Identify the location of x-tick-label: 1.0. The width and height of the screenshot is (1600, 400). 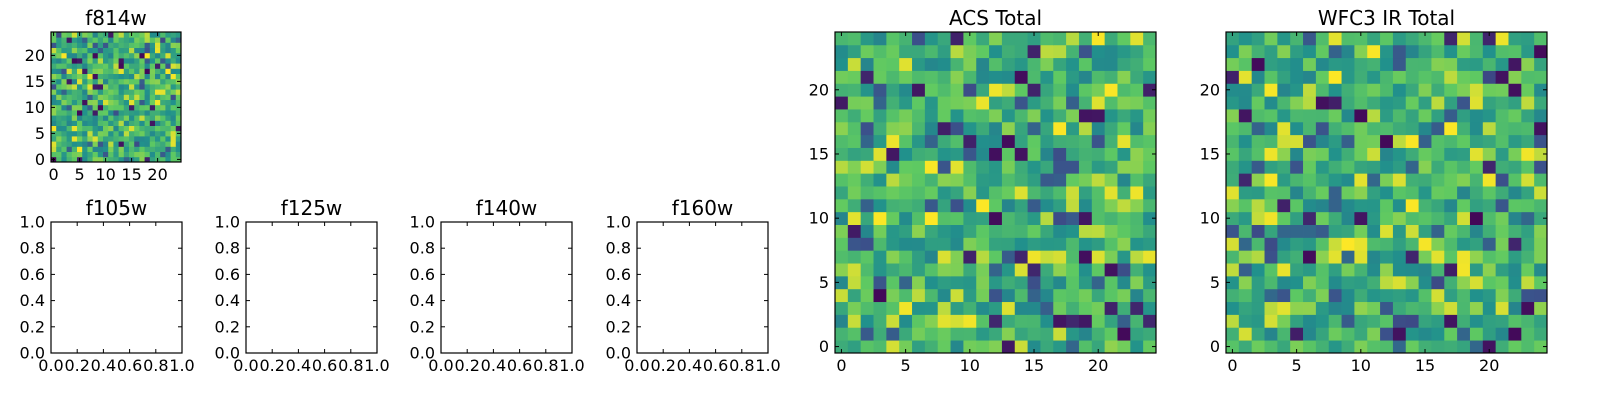
(376, 365).